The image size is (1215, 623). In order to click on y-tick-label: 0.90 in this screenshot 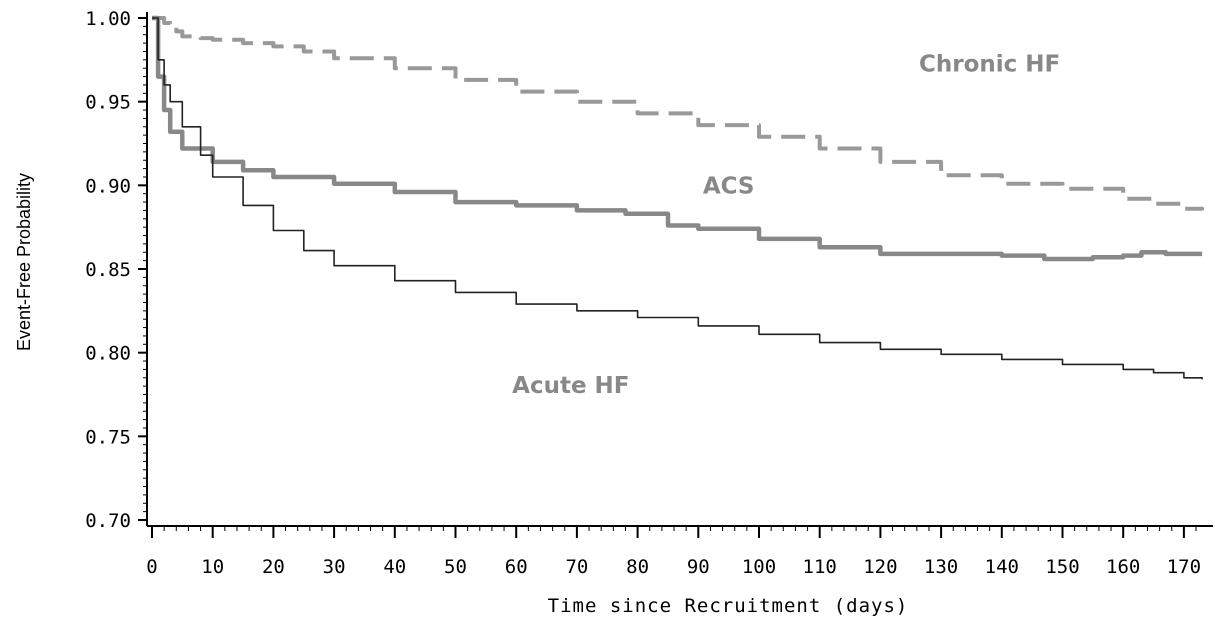, I will do `click(108, 186)`.